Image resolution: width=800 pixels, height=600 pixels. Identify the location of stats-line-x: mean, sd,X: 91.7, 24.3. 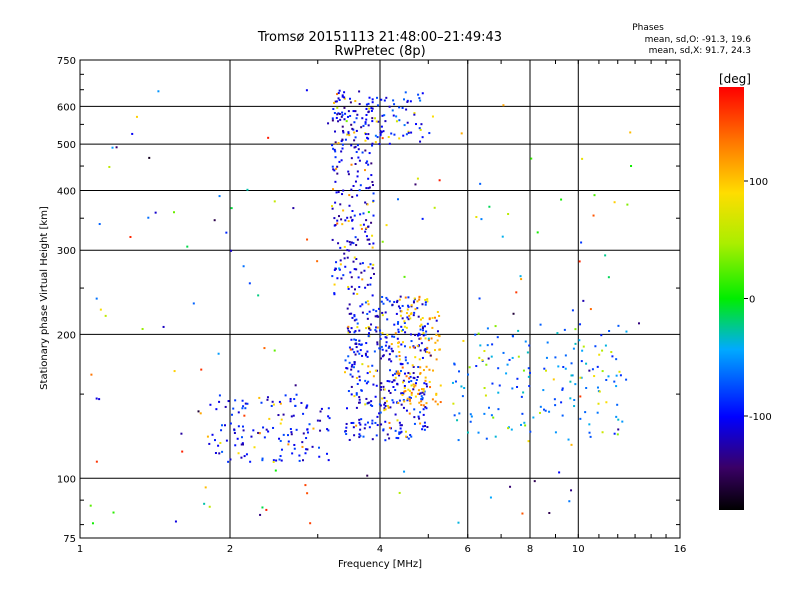
(700, 51).